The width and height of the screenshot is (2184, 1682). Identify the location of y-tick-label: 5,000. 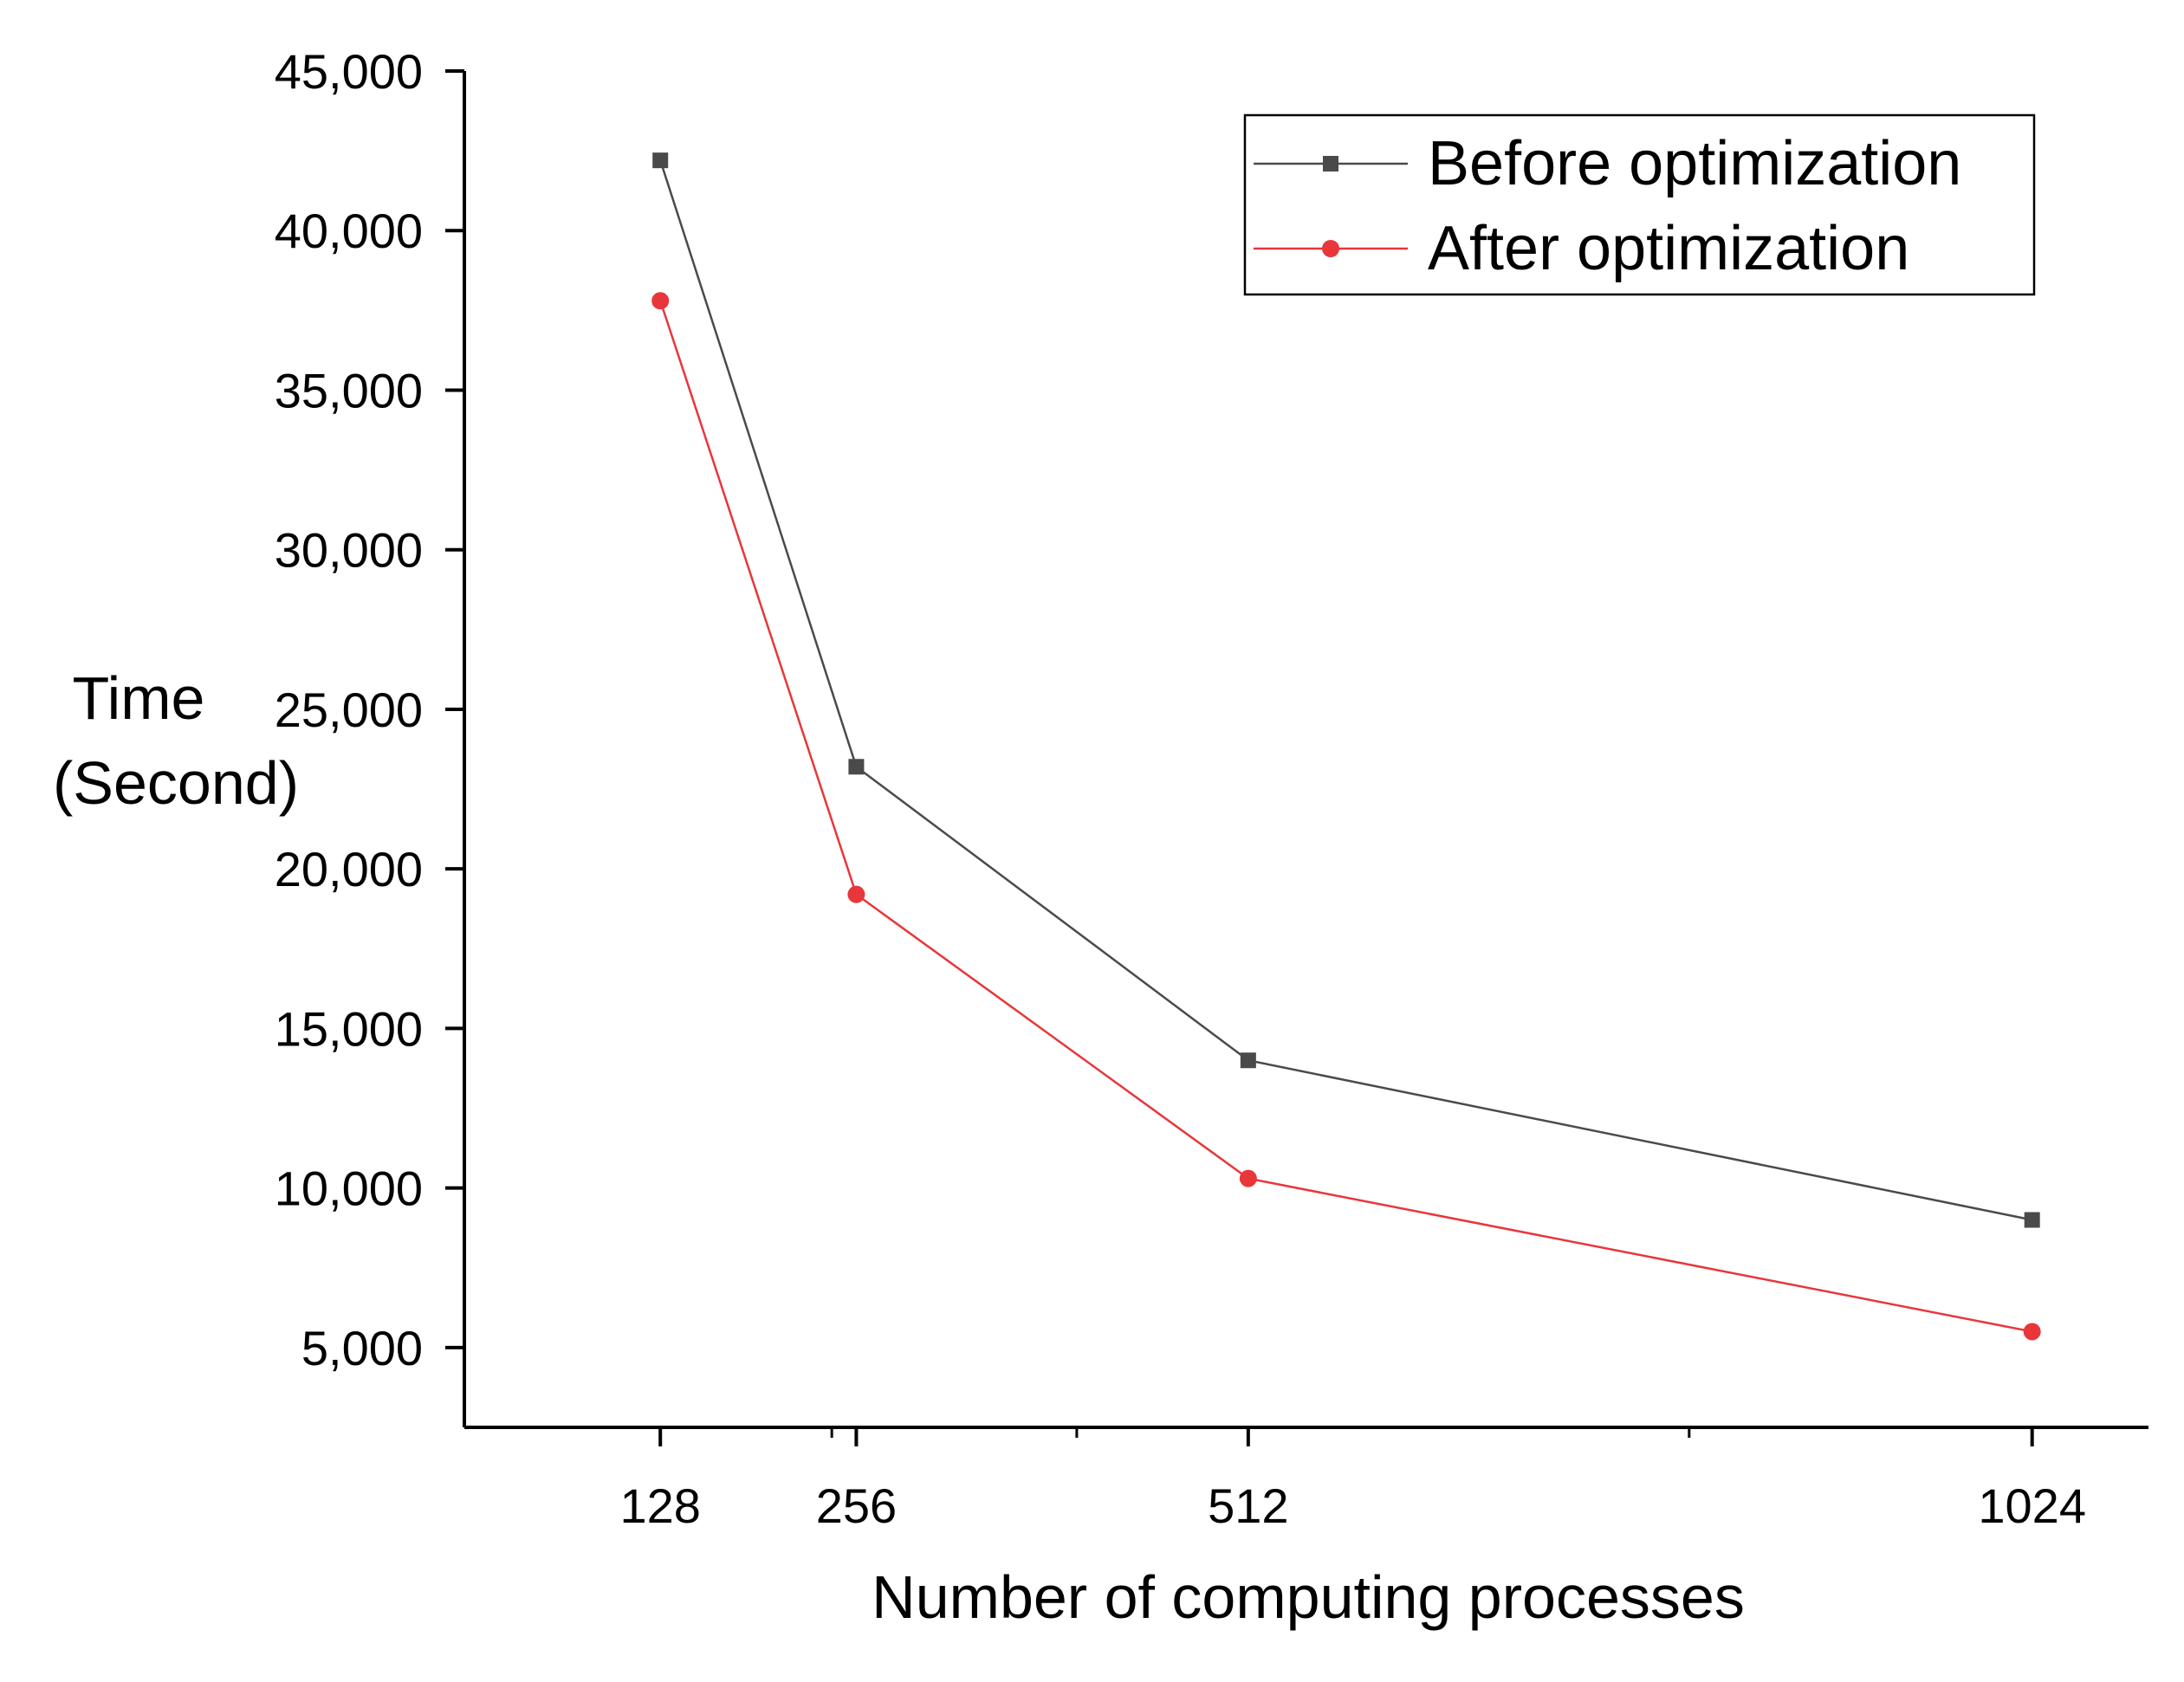
(362, 1348).